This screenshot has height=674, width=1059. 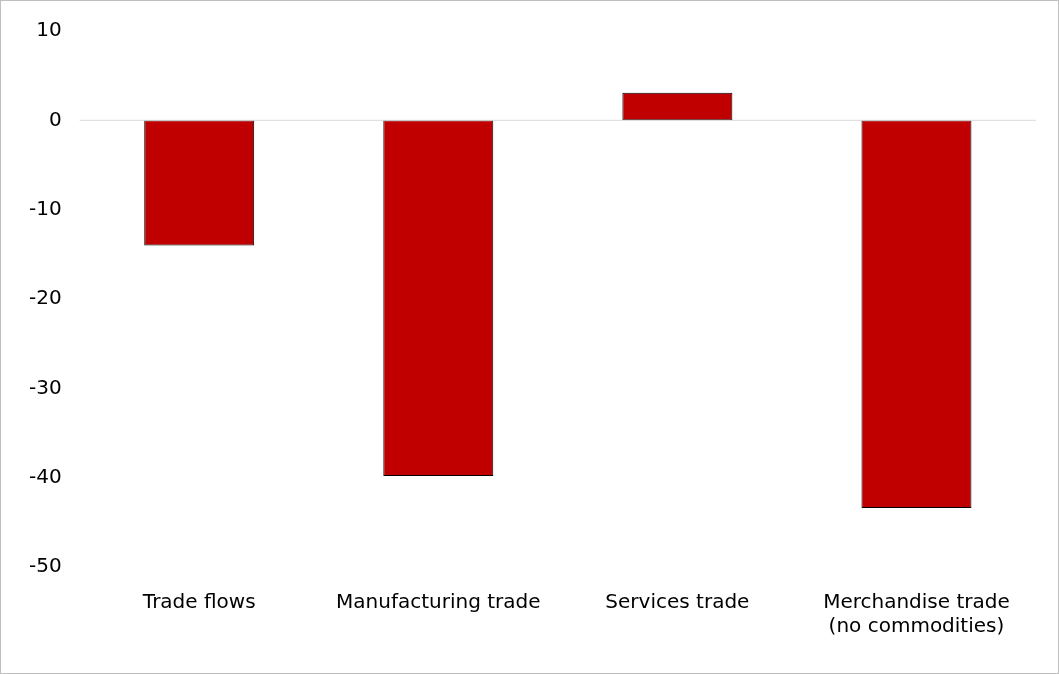 I want to click on y-tick-label: -20, so click(x=45, y=297).